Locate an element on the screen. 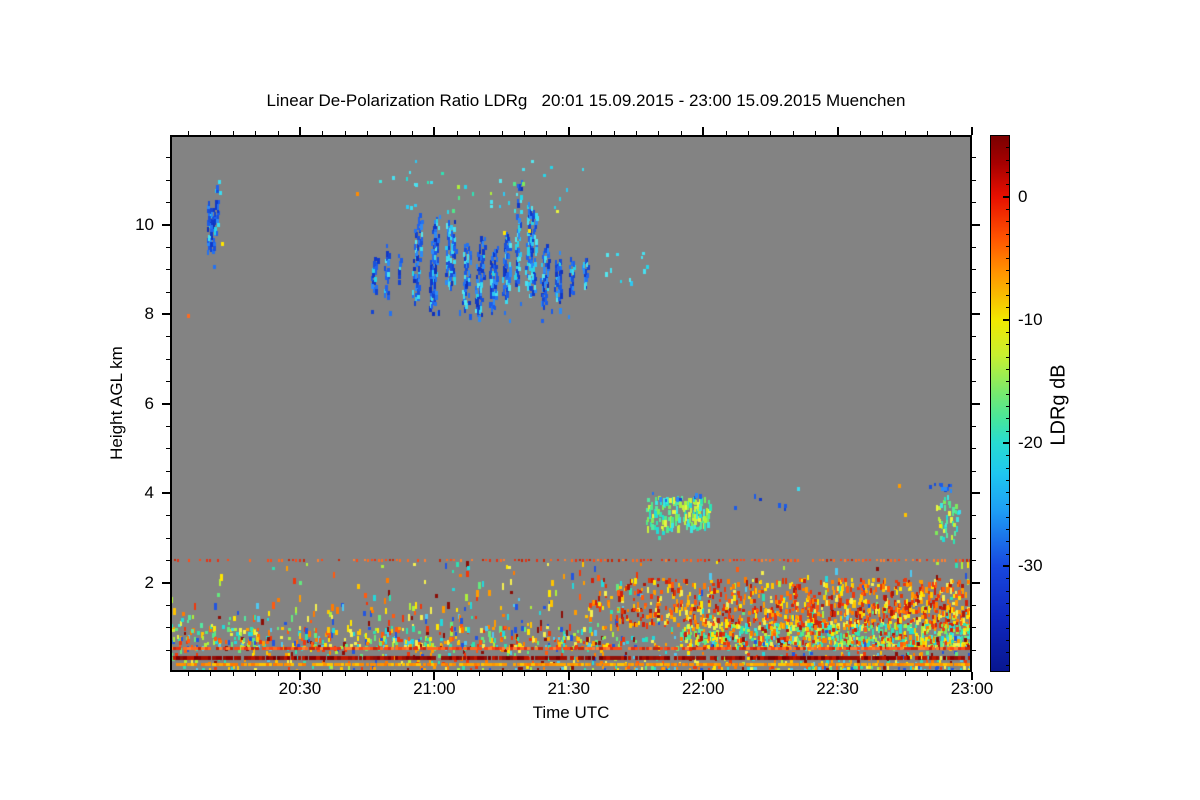 Image resolution: width=1200 pixels, height=800 pixels. x-tick-label: 21:30 is located at coordinates (569, 688).